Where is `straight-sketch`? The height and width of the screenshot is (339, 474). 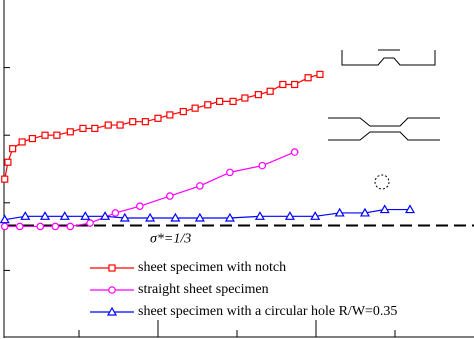 straight-sketch is located at coordinates (384, 129).